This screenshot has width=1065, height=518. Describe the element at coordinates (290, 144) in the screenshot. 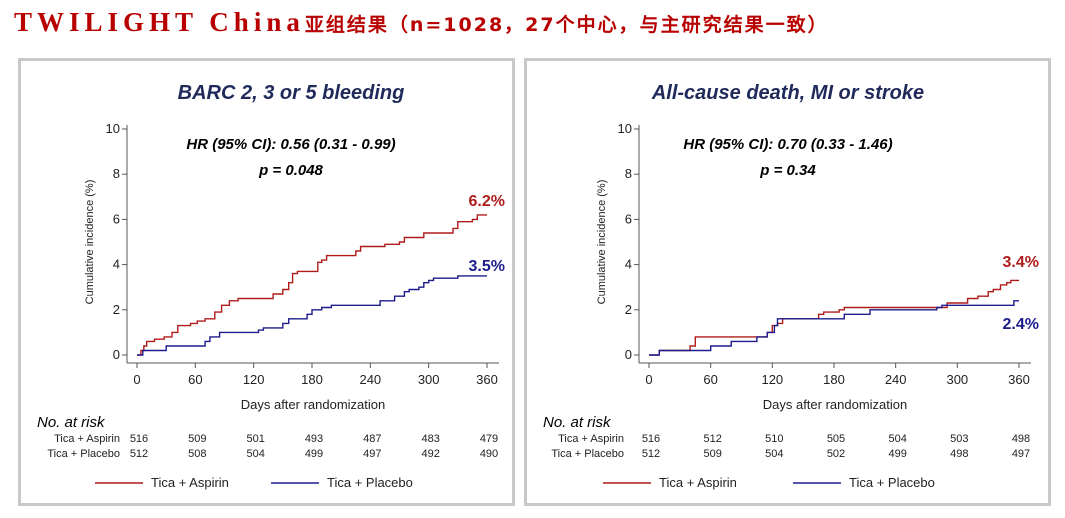

I see `hazard-ratio-text: HR (95% CI): 0.56 (0.31 - 0.99)` at that location.